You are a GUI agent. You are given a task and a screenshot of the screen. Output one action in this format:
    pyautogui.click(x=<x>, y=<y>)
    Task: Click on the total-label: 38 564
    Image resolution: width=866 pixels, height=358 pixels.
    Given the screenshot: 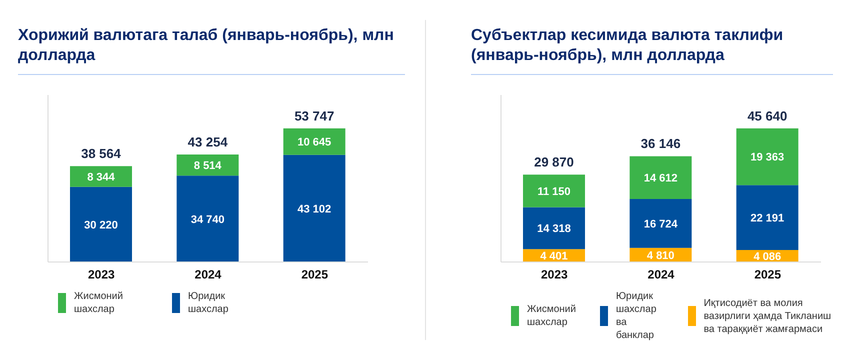 What is the action you would take?
    pyautogui.click(x=101, y=154)
    